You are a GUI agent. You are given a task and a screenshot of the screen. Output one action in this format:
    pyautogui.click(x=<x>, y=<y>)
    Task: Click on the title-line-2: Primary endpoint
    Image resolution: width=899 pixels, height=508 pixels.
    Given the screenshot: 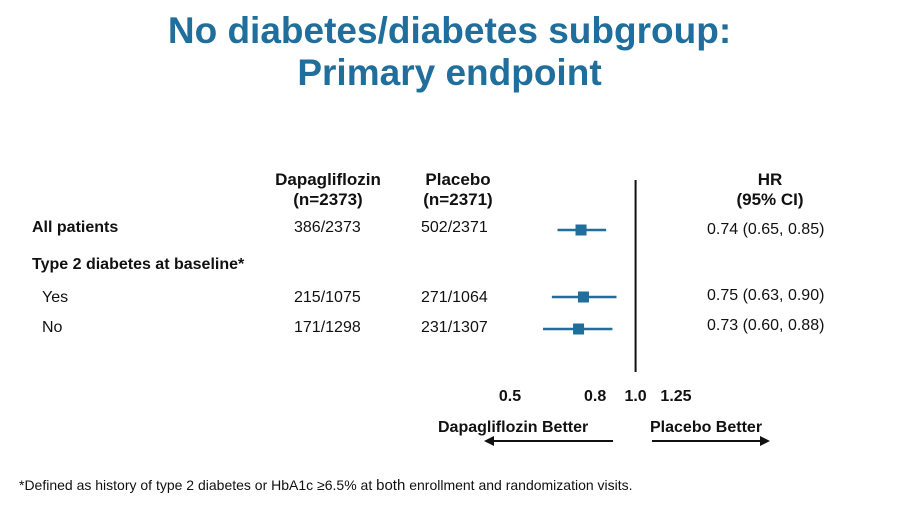 What is the action you would take?
    pyautogui.click(x=449, y=72)
    